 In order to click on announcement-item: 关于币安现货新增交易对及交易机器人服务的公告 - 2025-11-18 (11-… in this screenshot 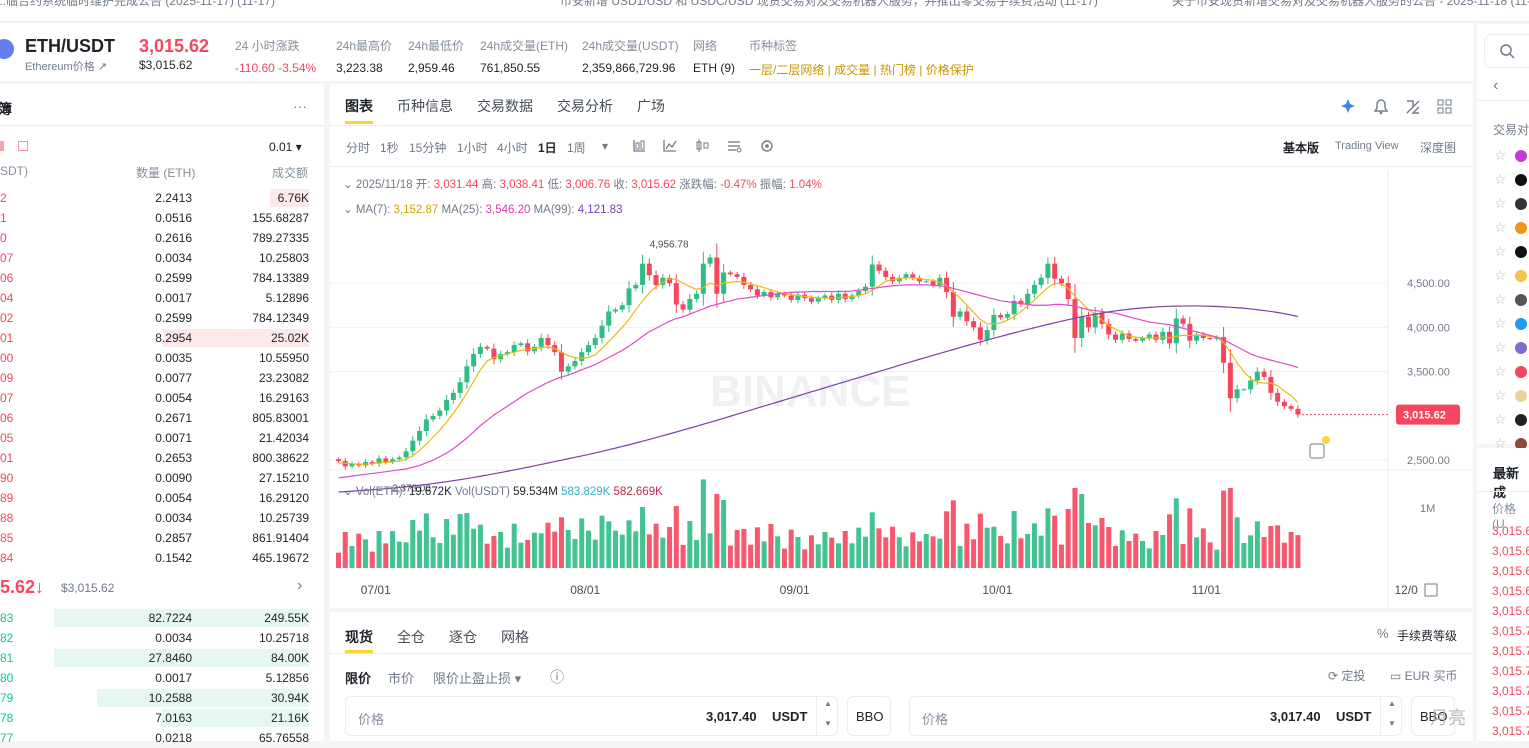, I will do `click(1350, 4)`.